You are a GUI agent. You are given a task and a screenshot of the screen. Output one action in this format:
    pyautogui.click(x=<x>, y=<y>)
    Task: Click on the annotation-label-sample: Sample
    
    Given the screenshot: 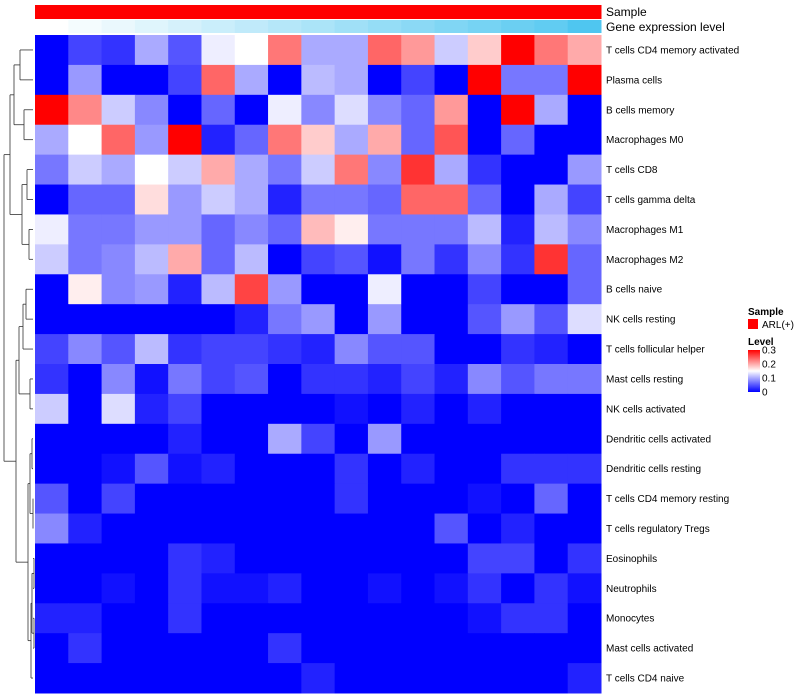 What is the action you would take?
    pyautogui.click(x=626, y=12)
    